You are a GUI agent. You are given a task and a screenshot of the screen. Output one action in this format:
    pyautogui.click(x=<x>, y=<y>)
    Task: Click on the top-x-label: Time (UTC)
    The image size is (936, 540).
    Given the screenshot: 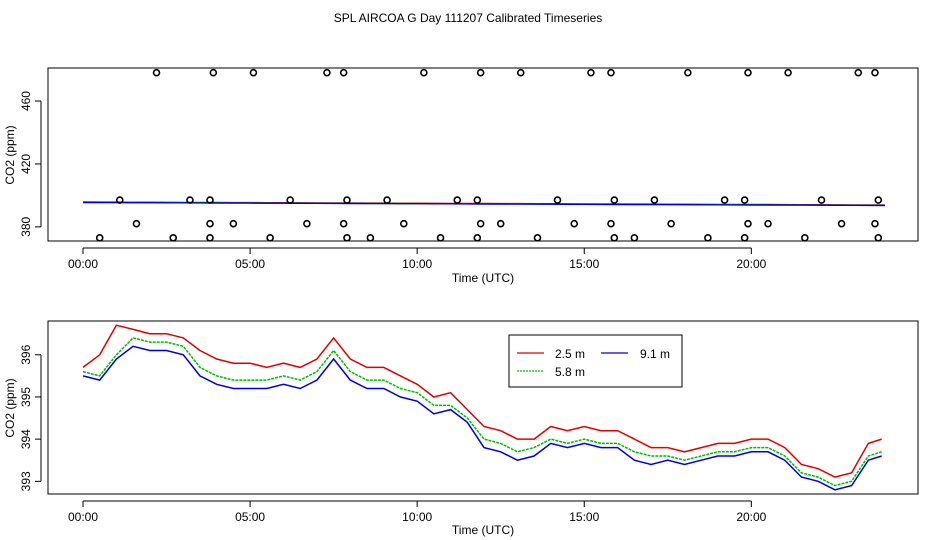 What is the action you would take?
    pyautogui.click(x=483, y=278)
    